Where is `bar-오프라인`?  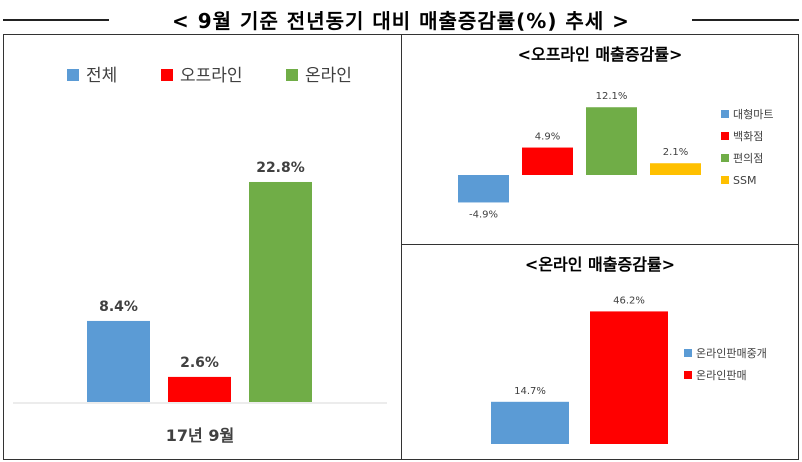 bar-오프라인 is located at coordinates (199, 389).